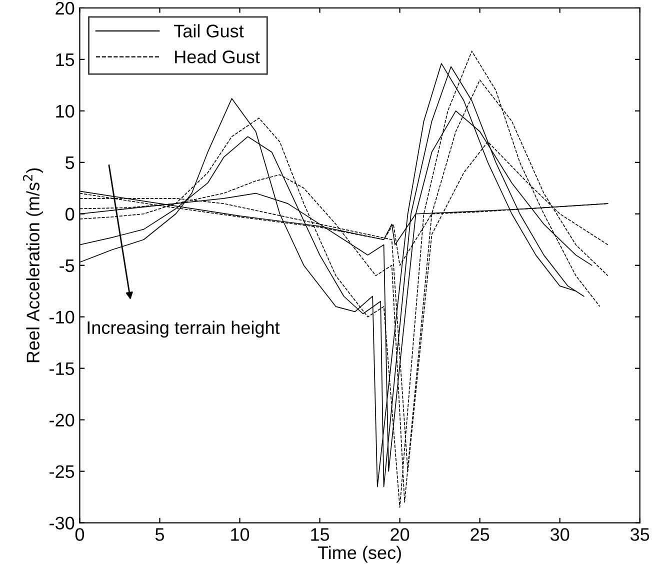 The height and width of the screenshot is (567, 670). What do you see at coordinates (65, 8) in the screenshot?
I see `y-tick-label: 20` at bounding box center [65, 8].